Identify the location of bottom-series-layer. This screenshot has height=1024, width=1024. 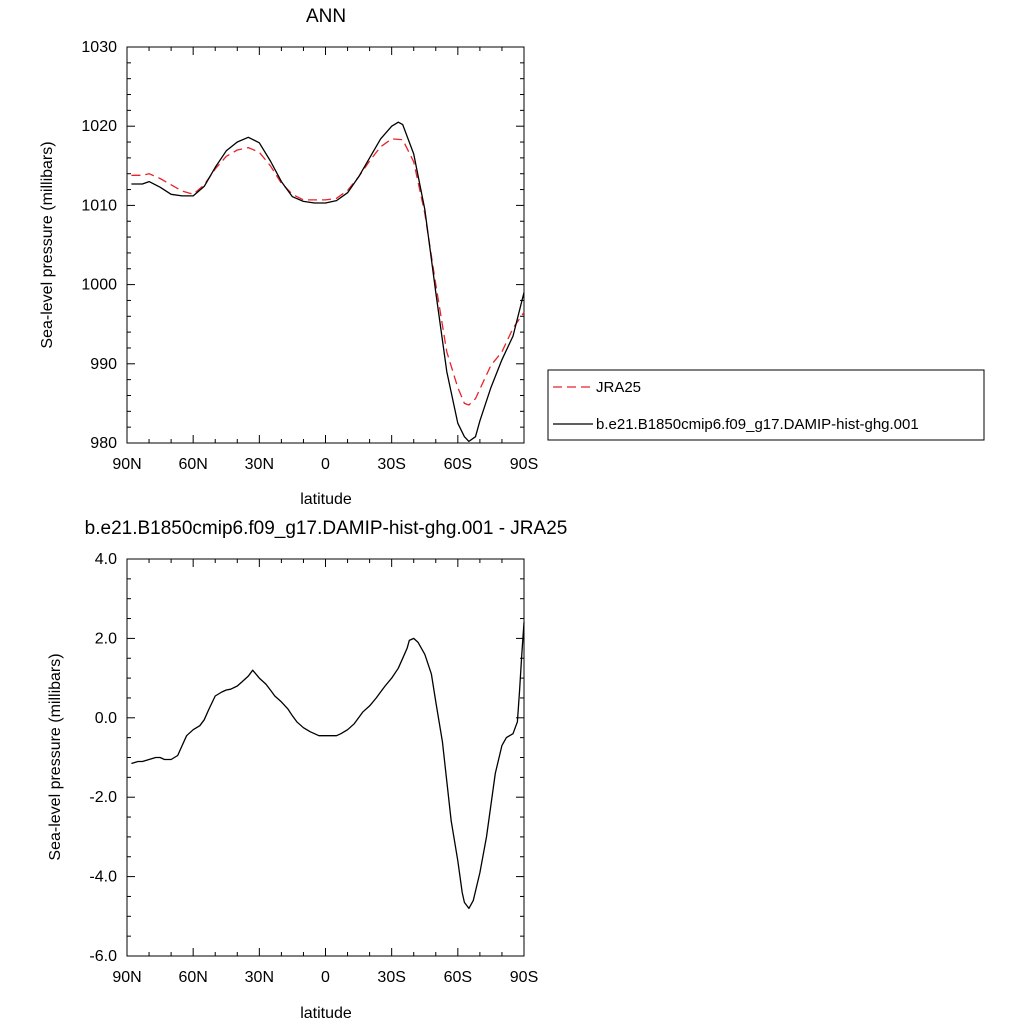
(328, 766).